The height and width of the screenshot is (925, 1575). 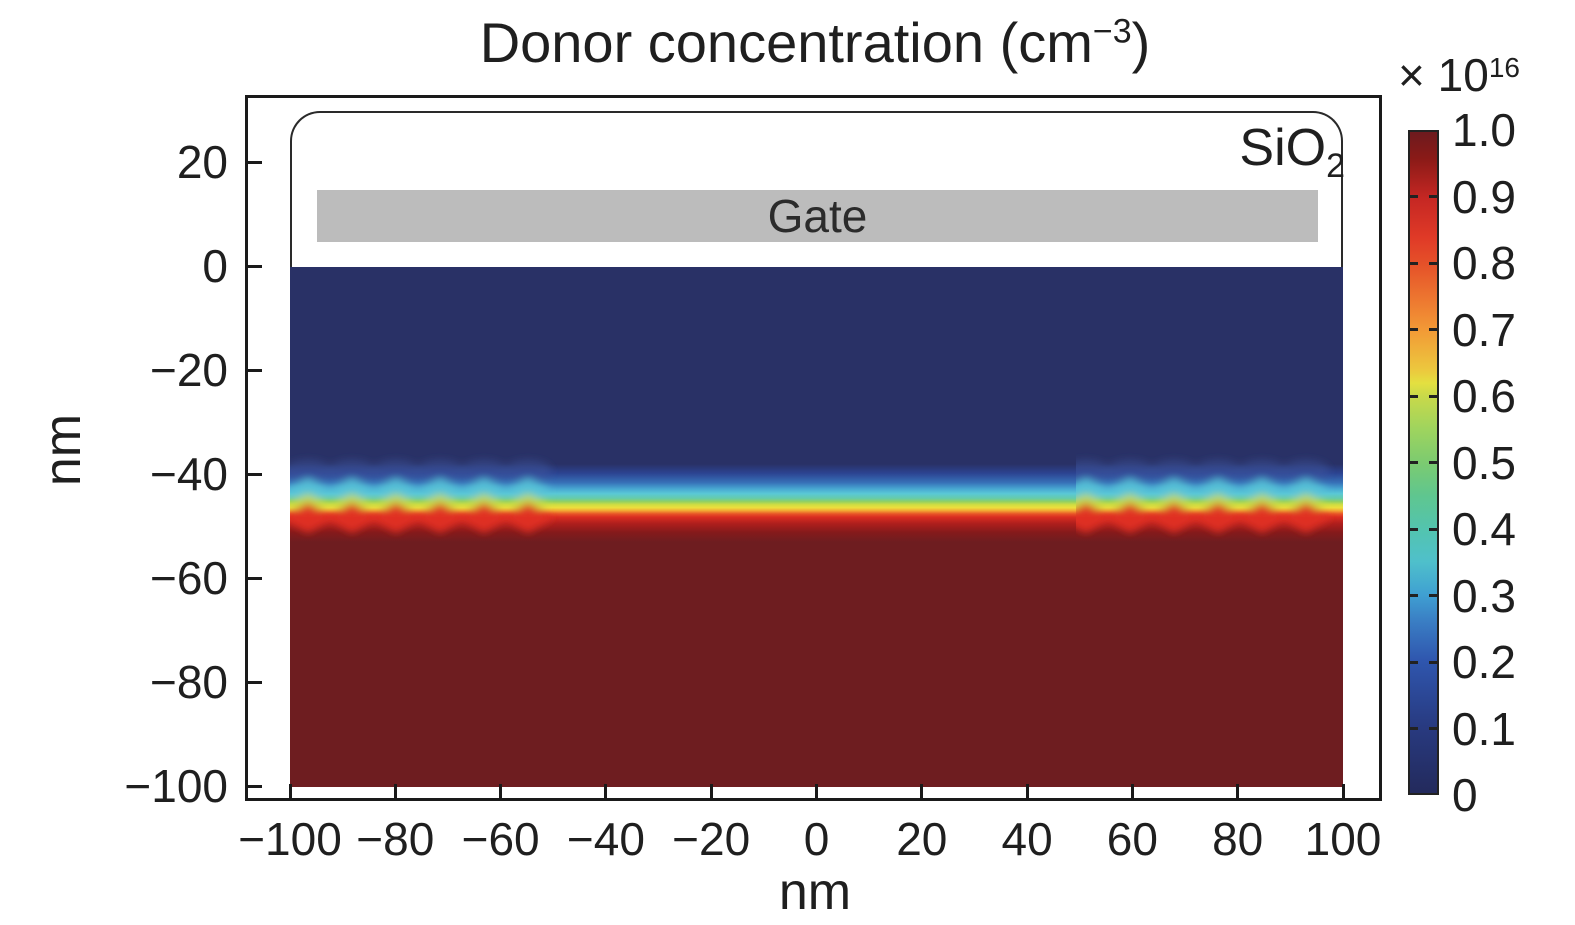 What do you see at coordinates (1484, 196) in the screenshot?
I see `colorbar-tick-label: 0.9` at bounding box center [1484, 196].